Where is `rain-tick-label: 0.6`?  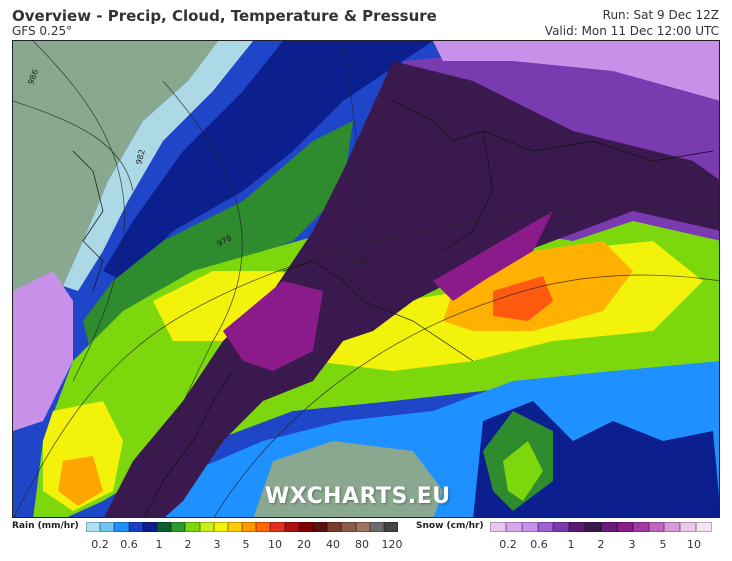 rain-tick-label: 0.6 is located at coordinates (129, 544).